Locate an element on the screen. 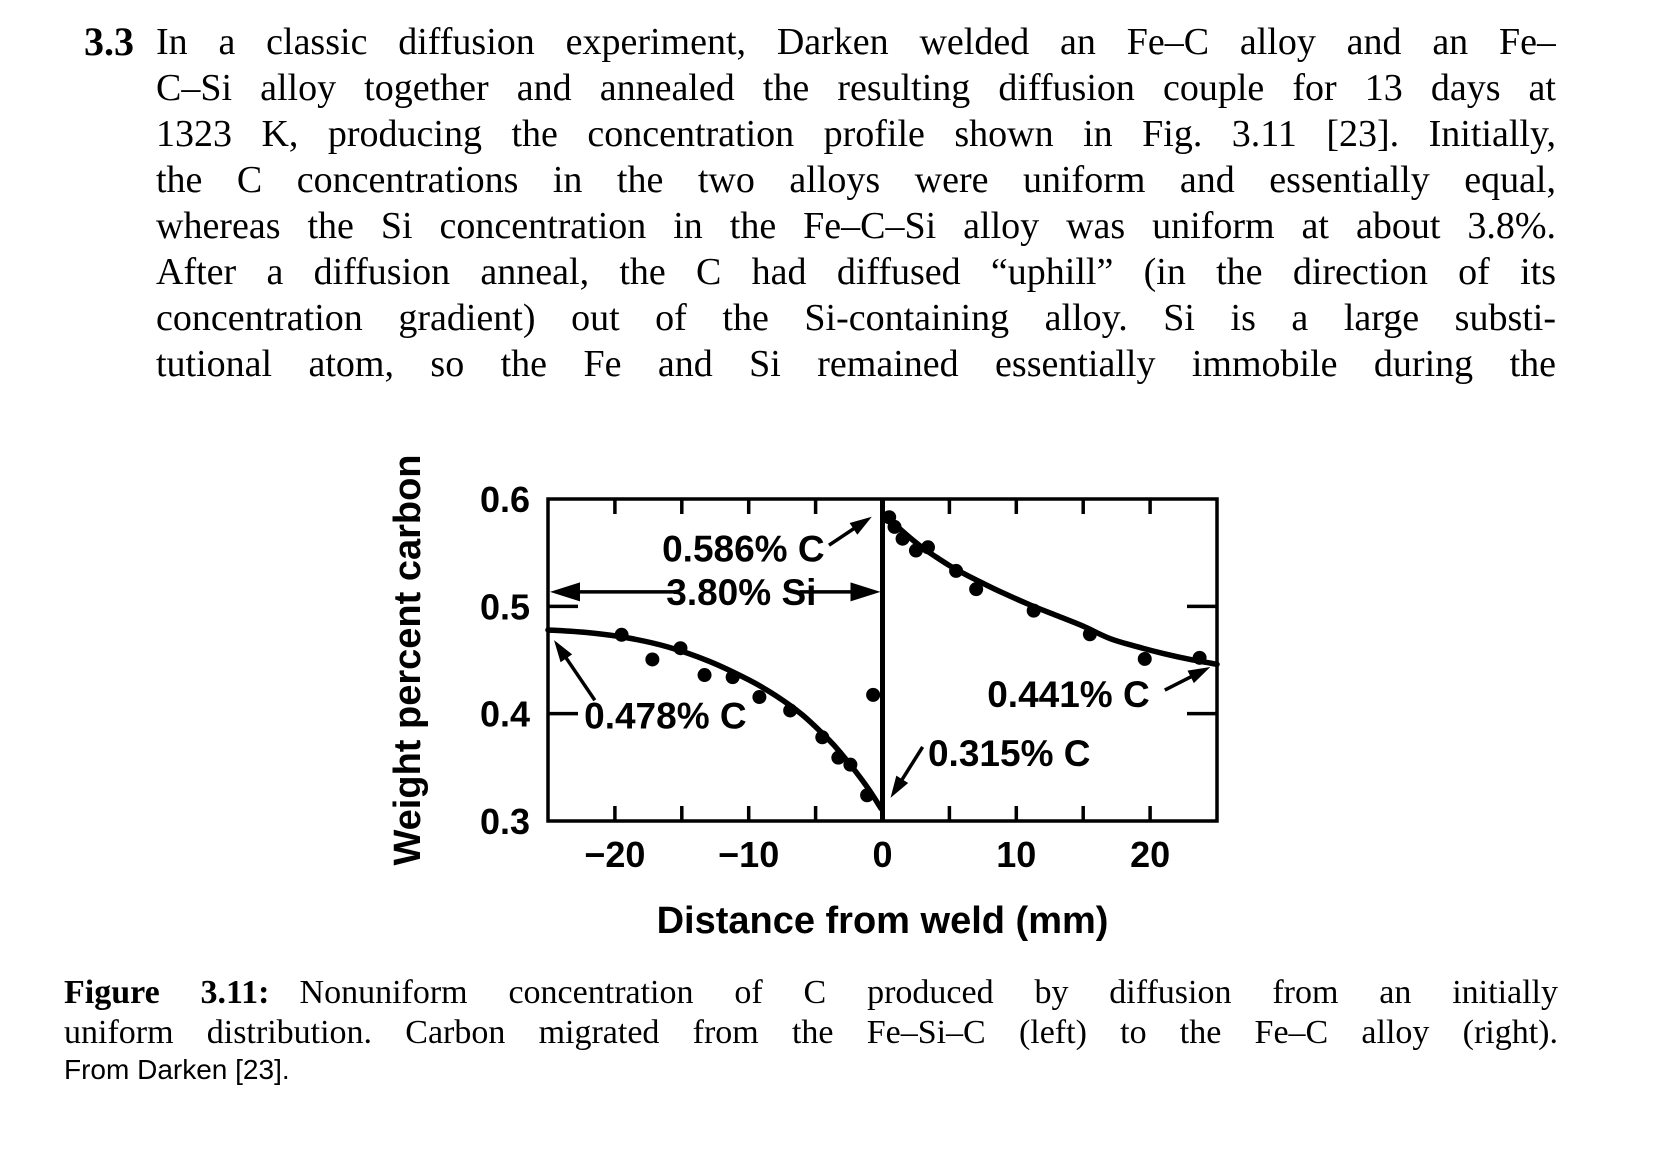 This screenshot has width=1672, height=1166. annotation-arrow-4-head is located at coordinates (899, 786).